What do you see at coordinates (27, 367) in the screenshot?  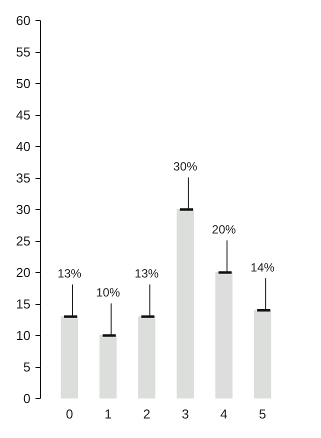 I see `y-tick-label: 5` at bounding box center [27, 367].